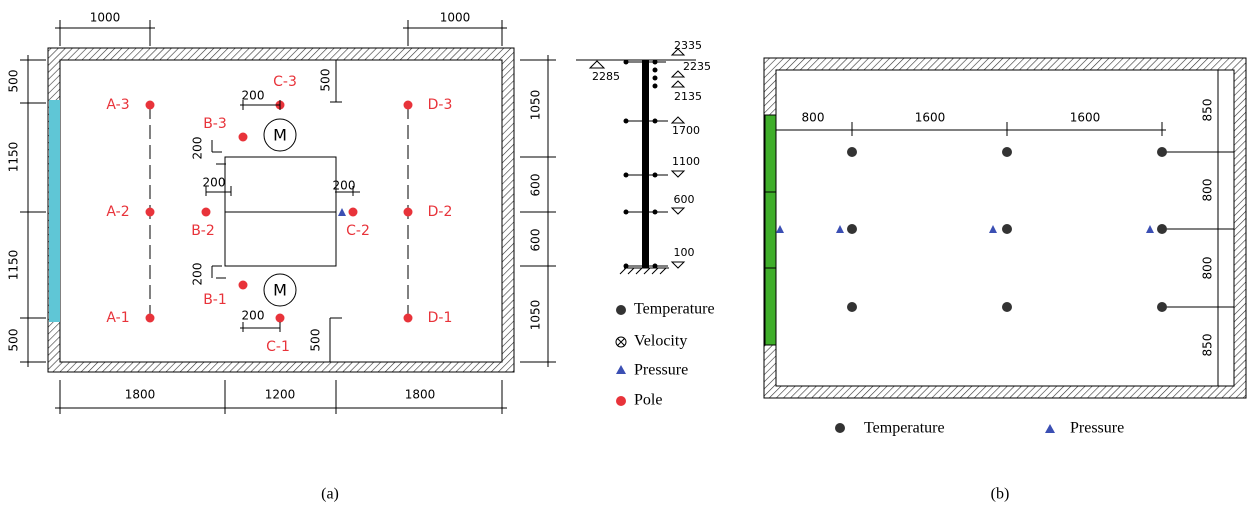 The image size is (1250, 513). I want to click on elevation: 1700, so click(686, 130).